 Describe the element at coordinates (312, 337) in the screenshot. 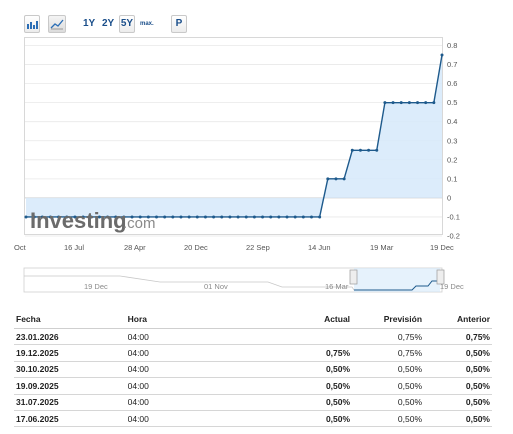

I see `row-actual` at that location.